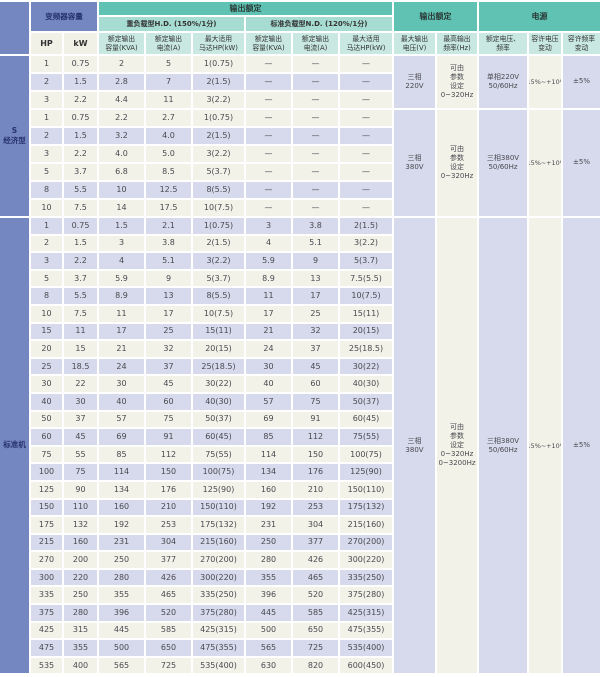  Describe the element at coordinates (168, 154) in the screenshot. I see `data-cell: 5.0` at that location.